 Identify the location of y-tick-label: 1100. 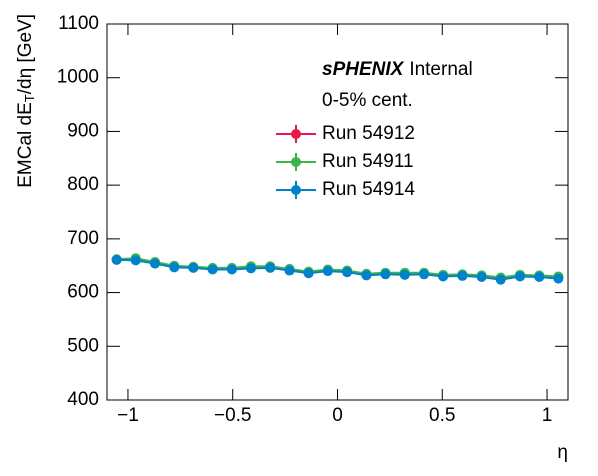
(78, 23).